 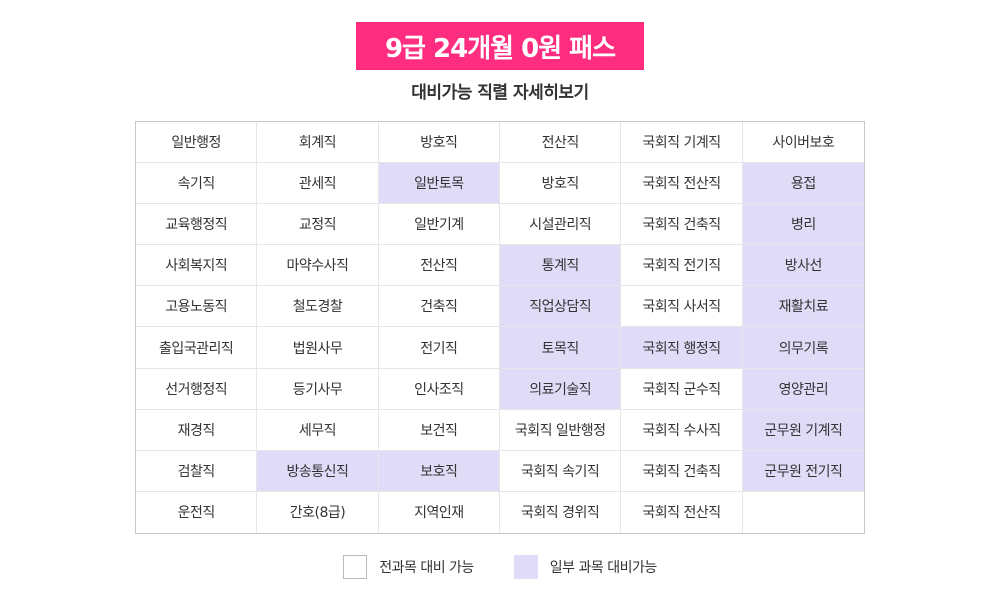 I want to click on track-cell: 국회직 기계직, so click(x=682, y=143).